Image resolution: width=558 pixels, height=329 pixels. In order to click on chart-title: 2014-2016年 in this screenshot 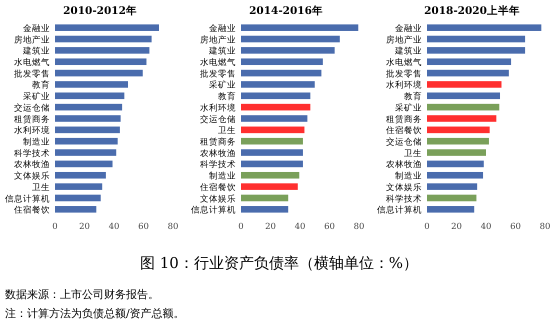, I will do `click(286, 10)`.